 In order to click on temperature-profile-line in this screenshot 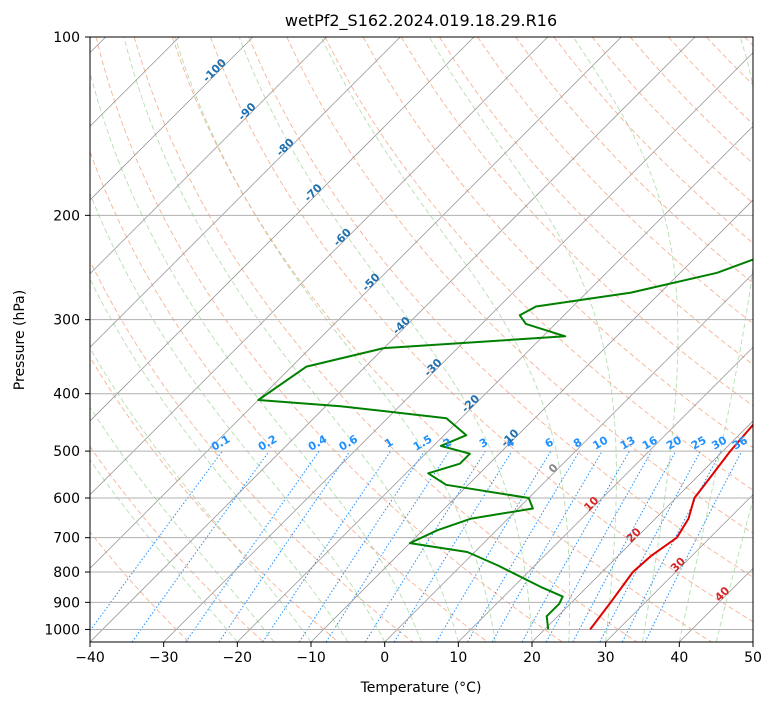, I will do `click(671, 527)`.